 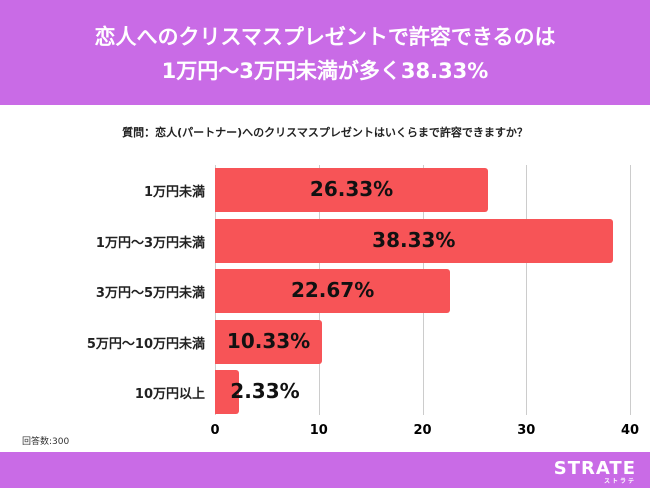 I want to click on respondent-count: 回答数:300, so click(x=46, y=442).